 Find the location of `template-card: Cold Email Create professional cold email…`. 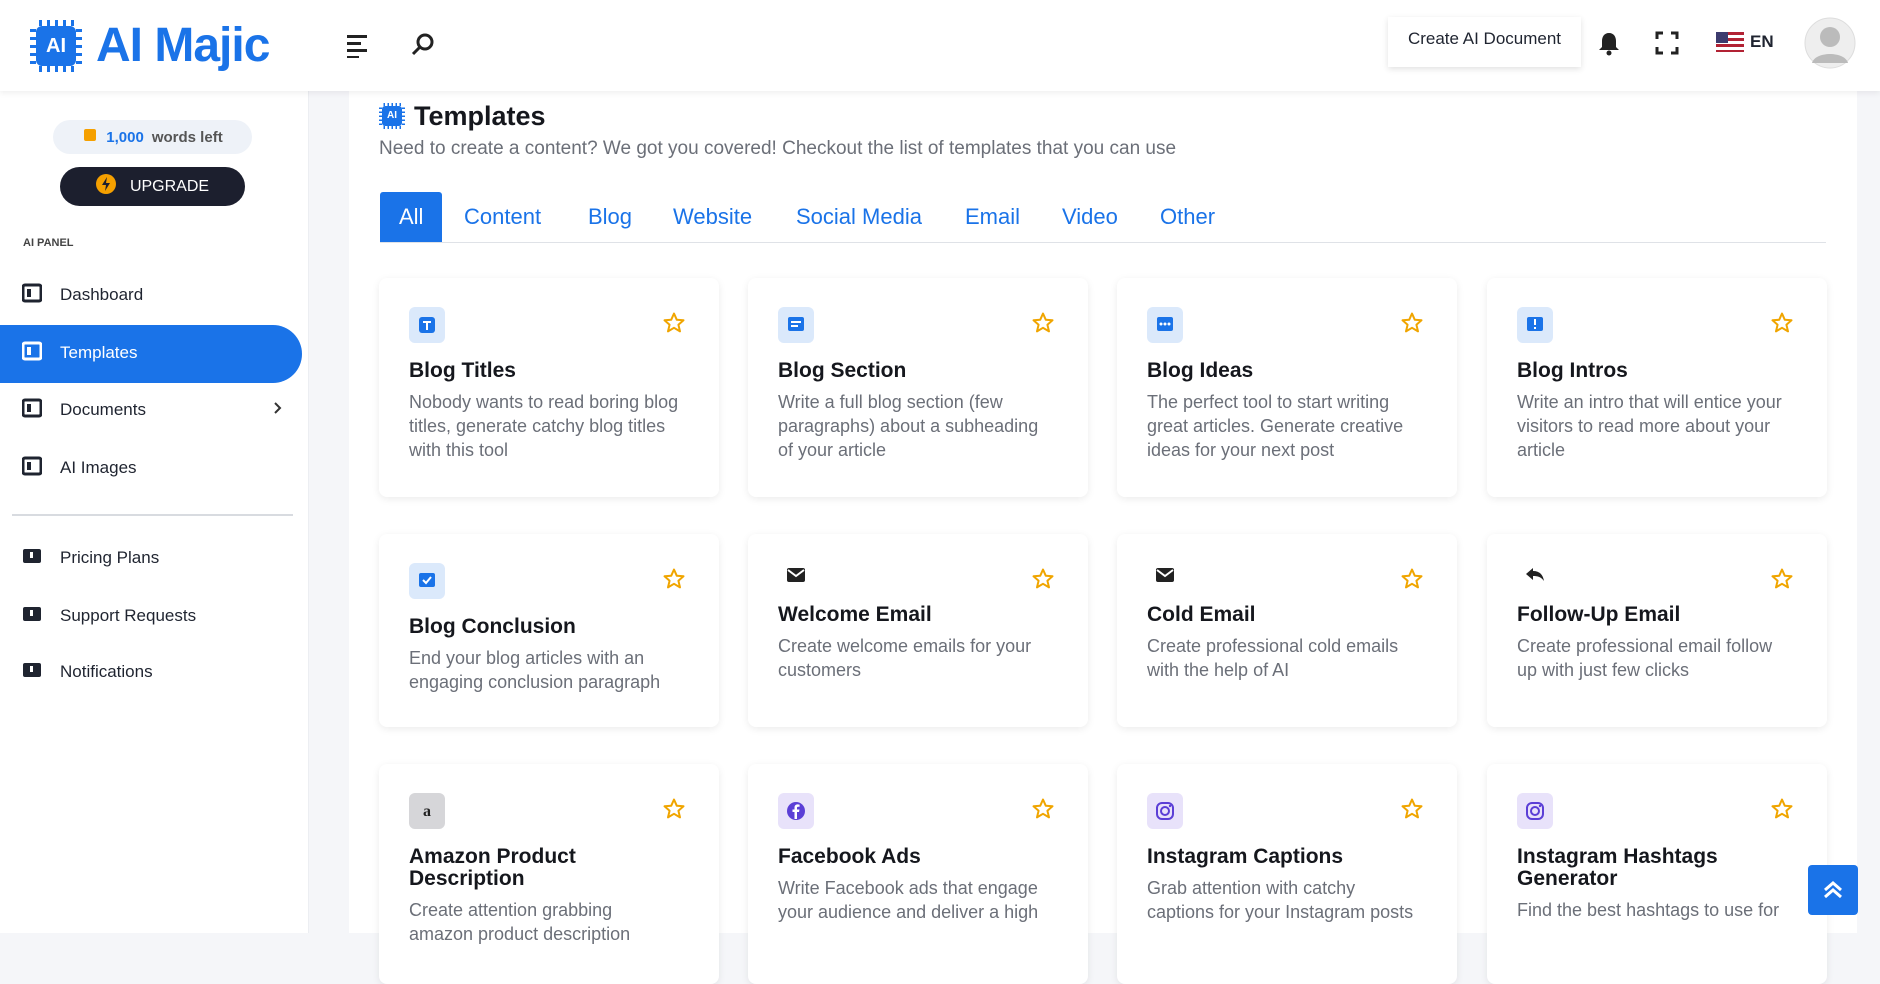

template-card: Cold Email Create professional cold email… is located at coordinates (1287, 630).